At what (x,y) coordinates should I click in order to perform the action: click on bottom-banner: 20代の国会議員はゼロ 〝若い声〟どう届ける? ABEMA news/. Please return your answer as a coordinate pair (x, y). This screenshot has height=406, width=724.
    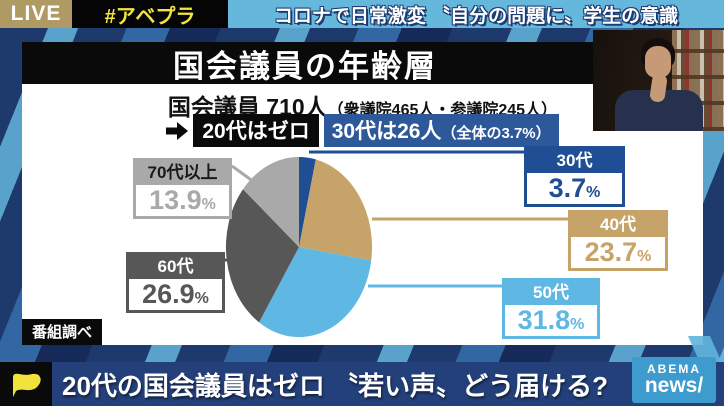
    Looking at the image, I should click on (362, 381).